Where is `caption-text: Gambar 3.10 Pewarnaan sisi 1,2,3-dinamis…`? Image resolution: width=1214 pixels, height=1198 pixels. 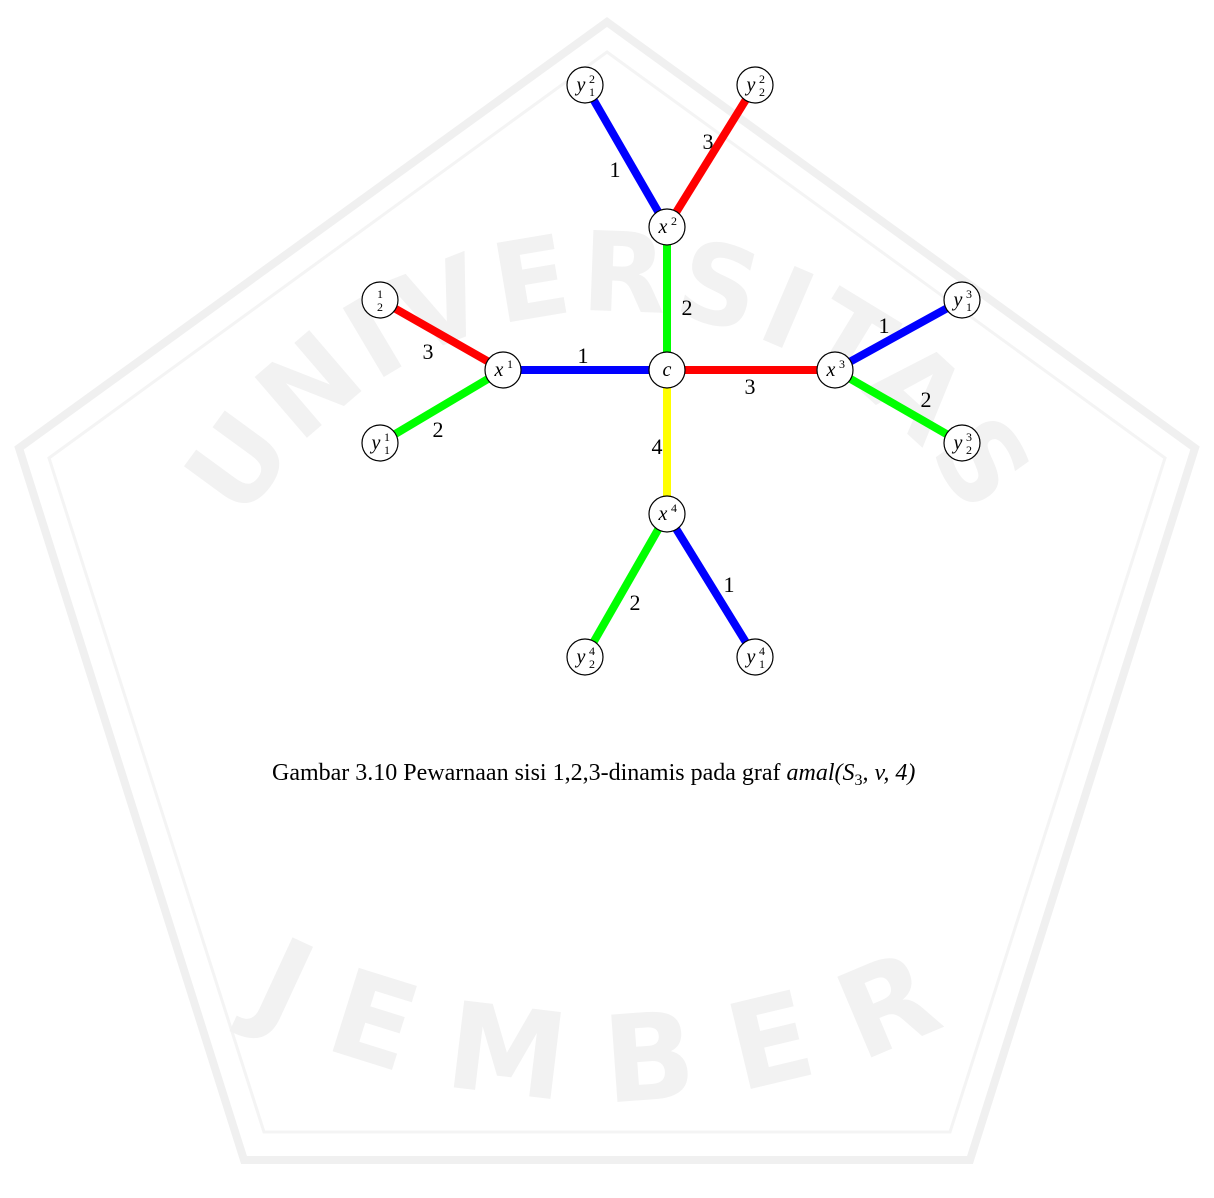
caption-text: Gambar 3.10 Pewarnaan sisi 1,2,3-dinamis… is located at coordinates (526, 773).